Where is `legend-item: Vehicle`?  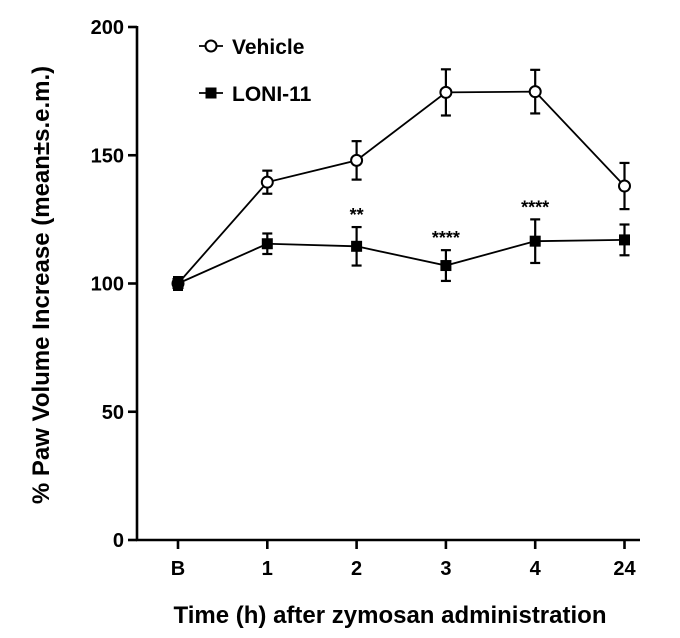
legend-item: Vehicle is located at coordinates (251, 47).